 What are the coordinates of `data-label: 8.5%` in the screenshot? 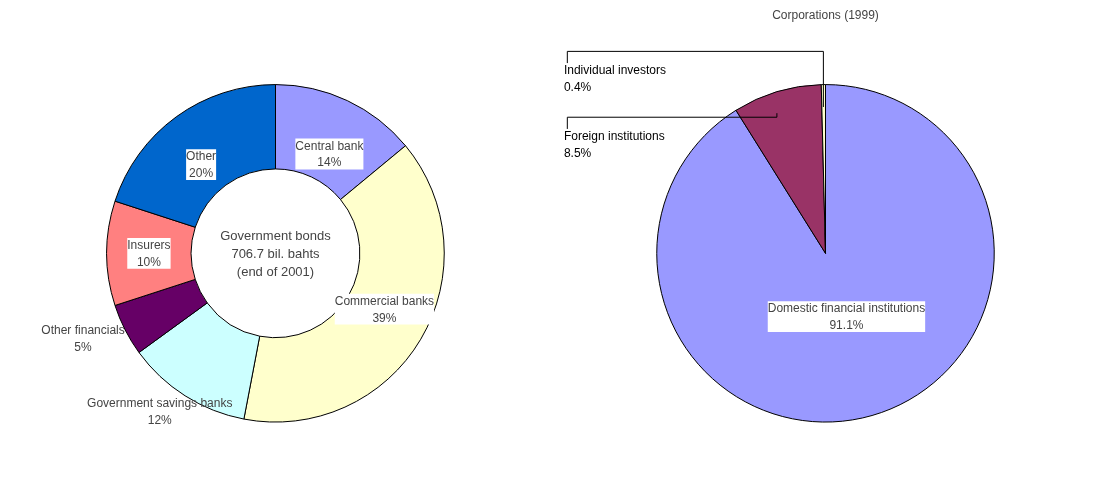 It's located at (577, 152).